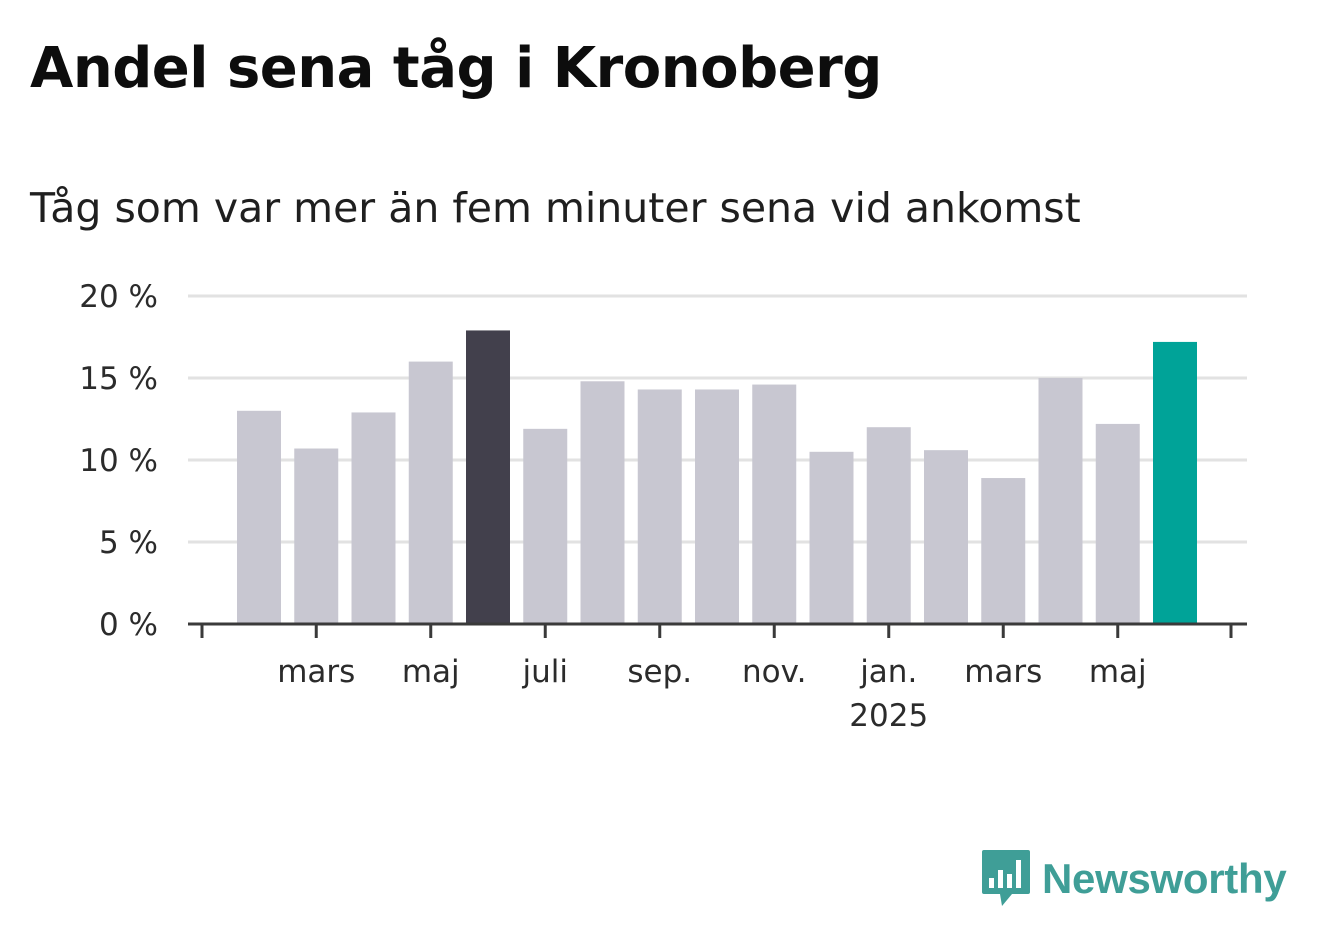 The height and width of the screenshot is (939, 1322). Describe the element at coordinates (118, 297) in the screenshot. I see `y-tick-label: 20 %` at that location.